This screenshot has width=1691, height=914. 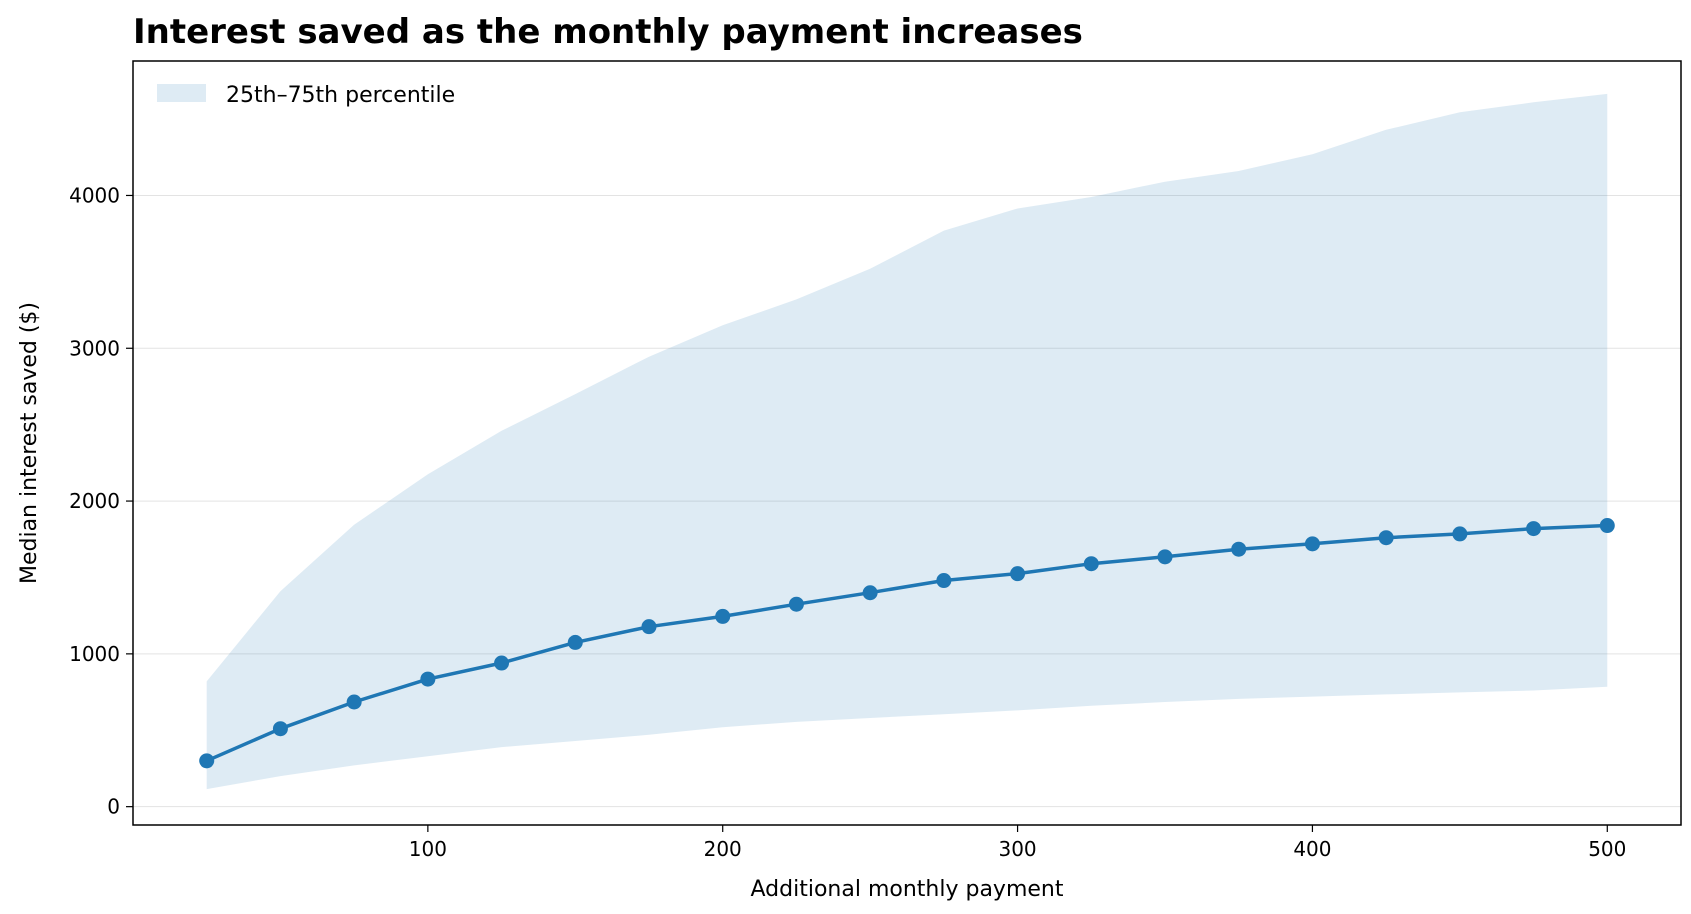 I want to click on x-tick-label: 100, so click(x=428, y=849).